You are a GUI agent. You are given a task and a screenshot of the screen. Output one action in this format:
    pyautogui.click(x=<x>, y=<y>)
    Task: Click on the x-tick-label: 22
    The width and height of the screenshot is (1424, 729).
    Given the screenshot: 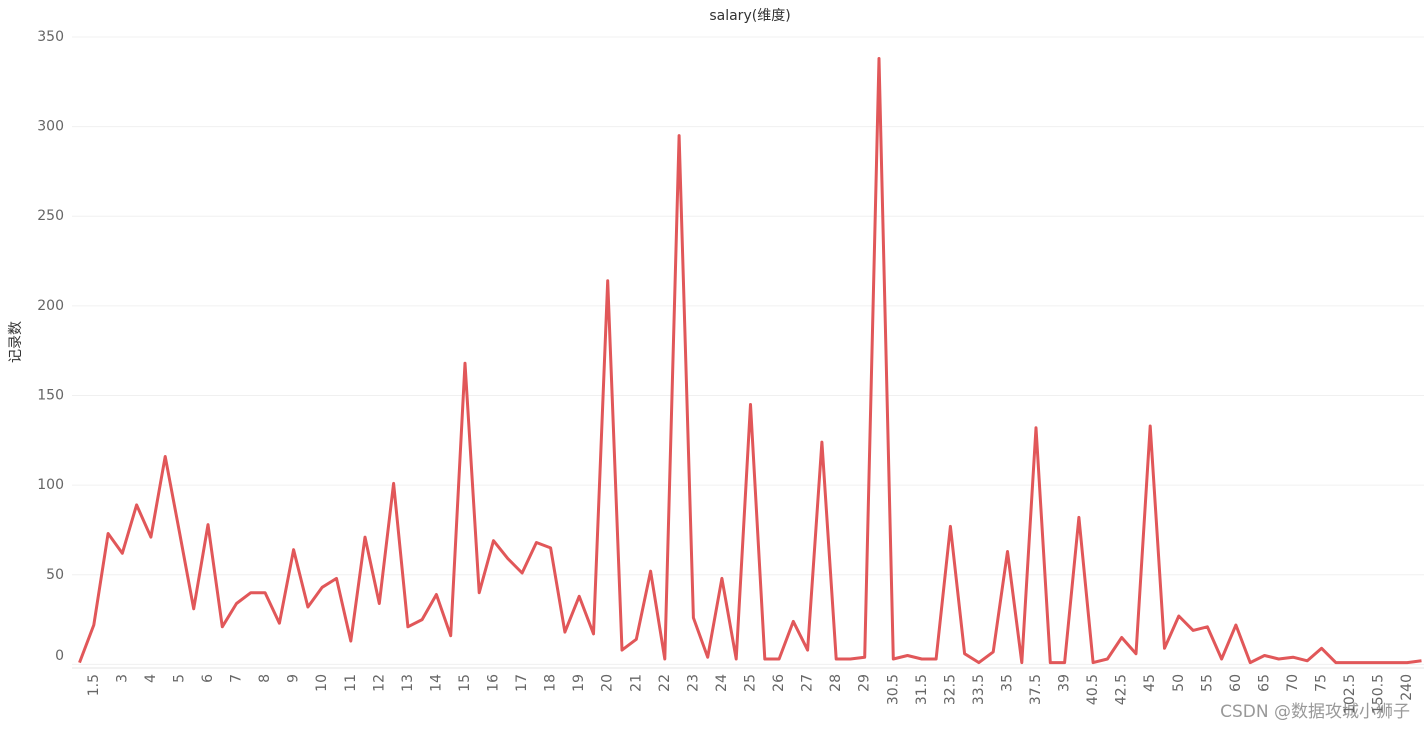 What is the action you would take?
    pyautogui.click(x=665, y=683)
    